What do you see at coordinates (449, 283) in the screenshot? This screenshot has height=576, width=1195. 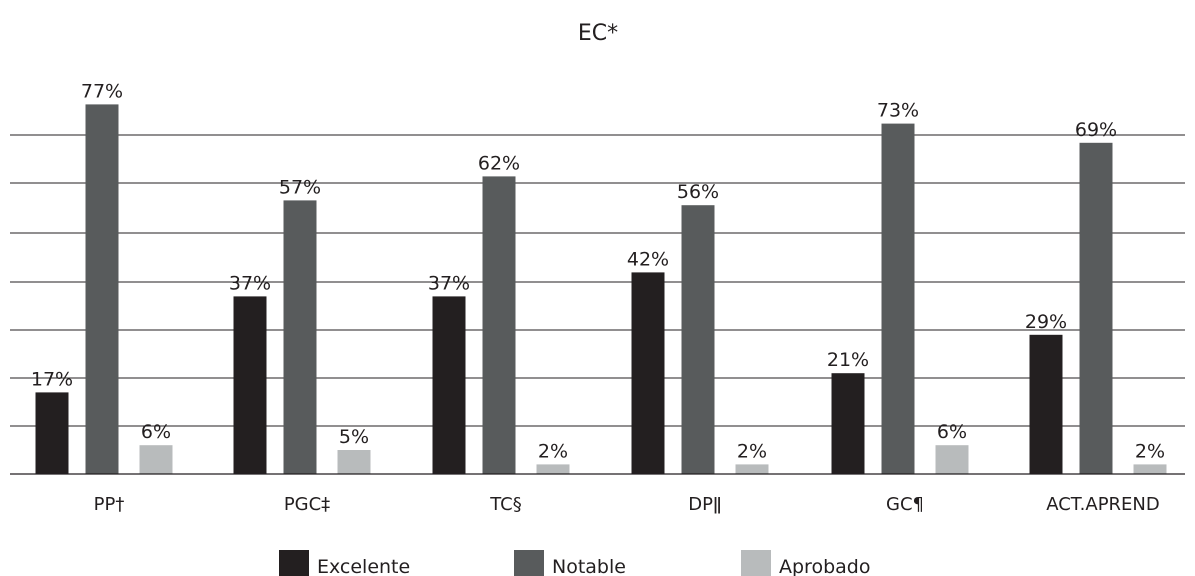 I see `data-label-excelente-3: 37%` at bounding box center [449, 283].